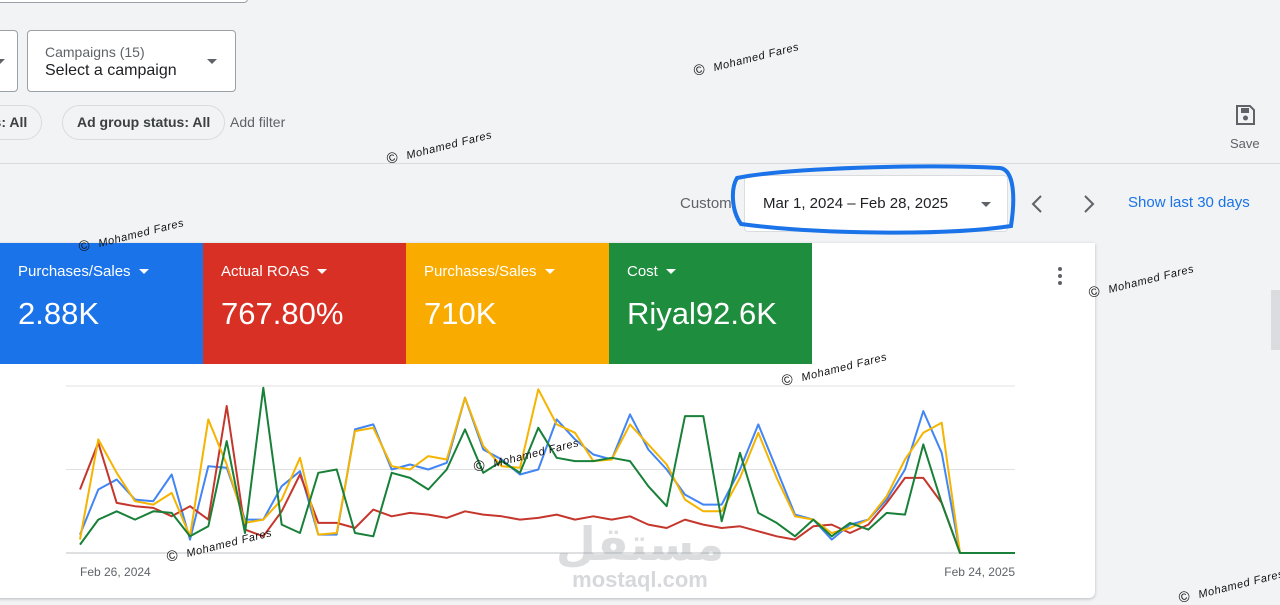 This screenshot has width=1280, height=605. What do you see at coordinates (640, 544) in the screenshot?
I see `logo: مستقل` at bounding box center [640, 544].